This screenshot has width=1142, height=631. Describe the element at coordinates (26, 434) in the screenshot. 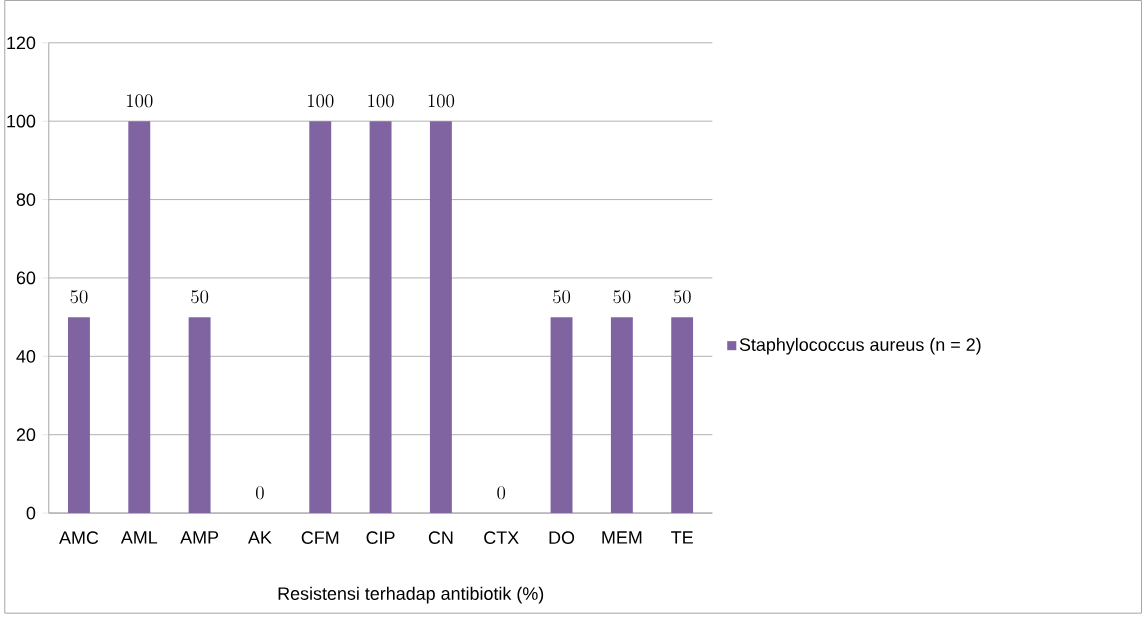

I see `y-tick-label: 20` at that location.